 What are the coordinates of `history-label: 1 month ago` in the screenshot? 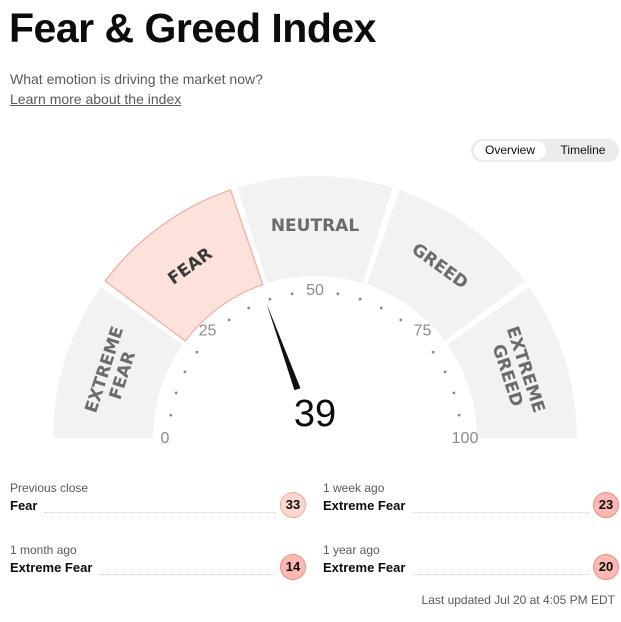 It's located at (43, 550).